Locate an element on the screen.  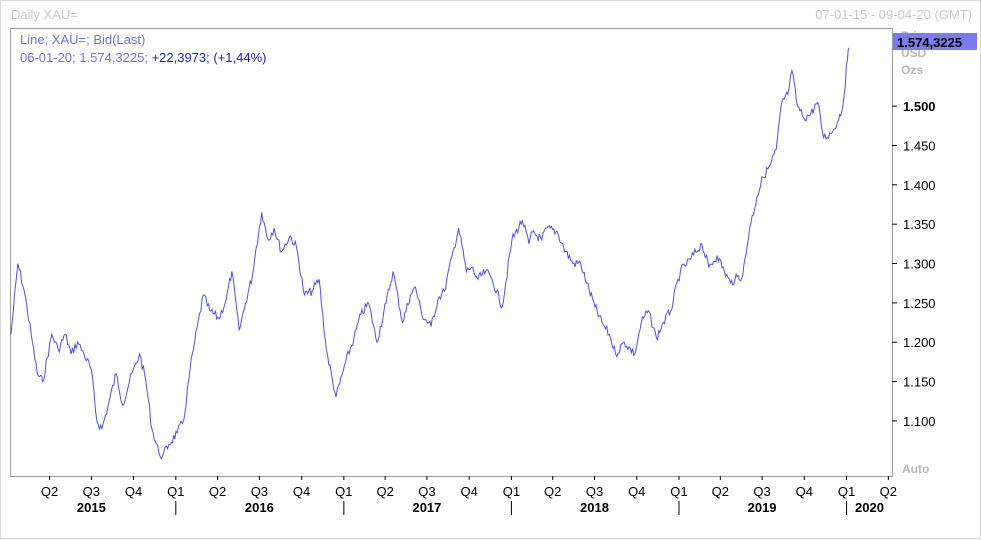
y-tick-label: 1.400 is located at coordinates (919, 185).